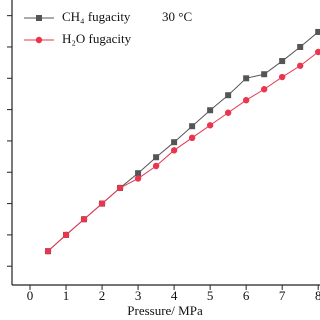 The width and height of the screenshot is (320, 320). I want to click on x-tick-label: 3, so click(138, 295).